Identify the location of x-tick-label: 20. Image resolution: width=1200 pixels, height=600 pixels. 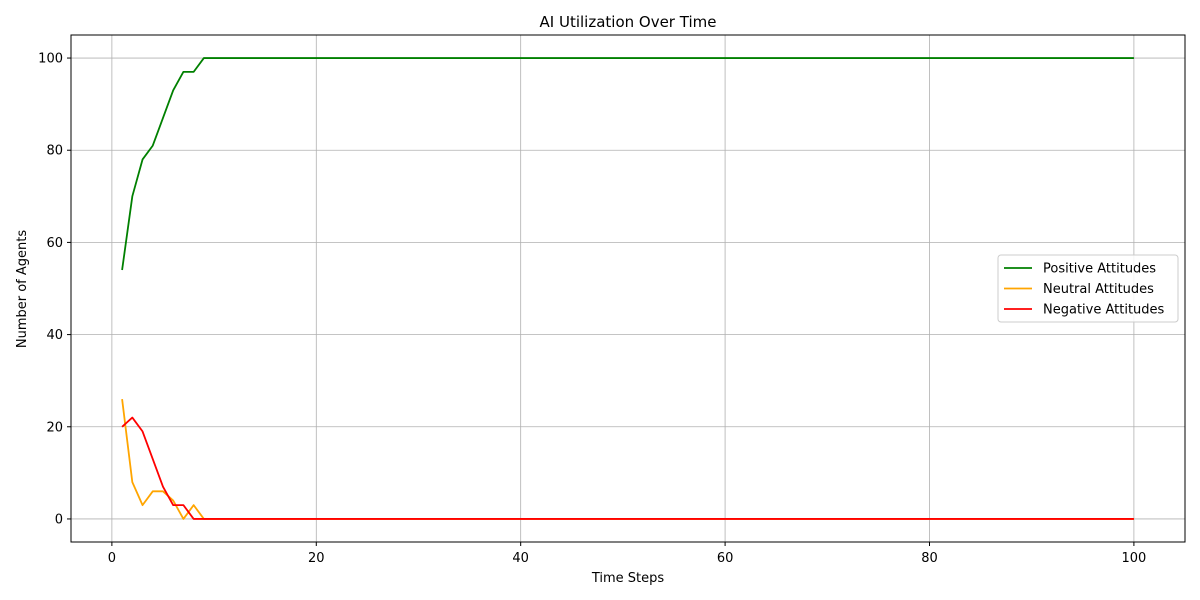
(316, 558).